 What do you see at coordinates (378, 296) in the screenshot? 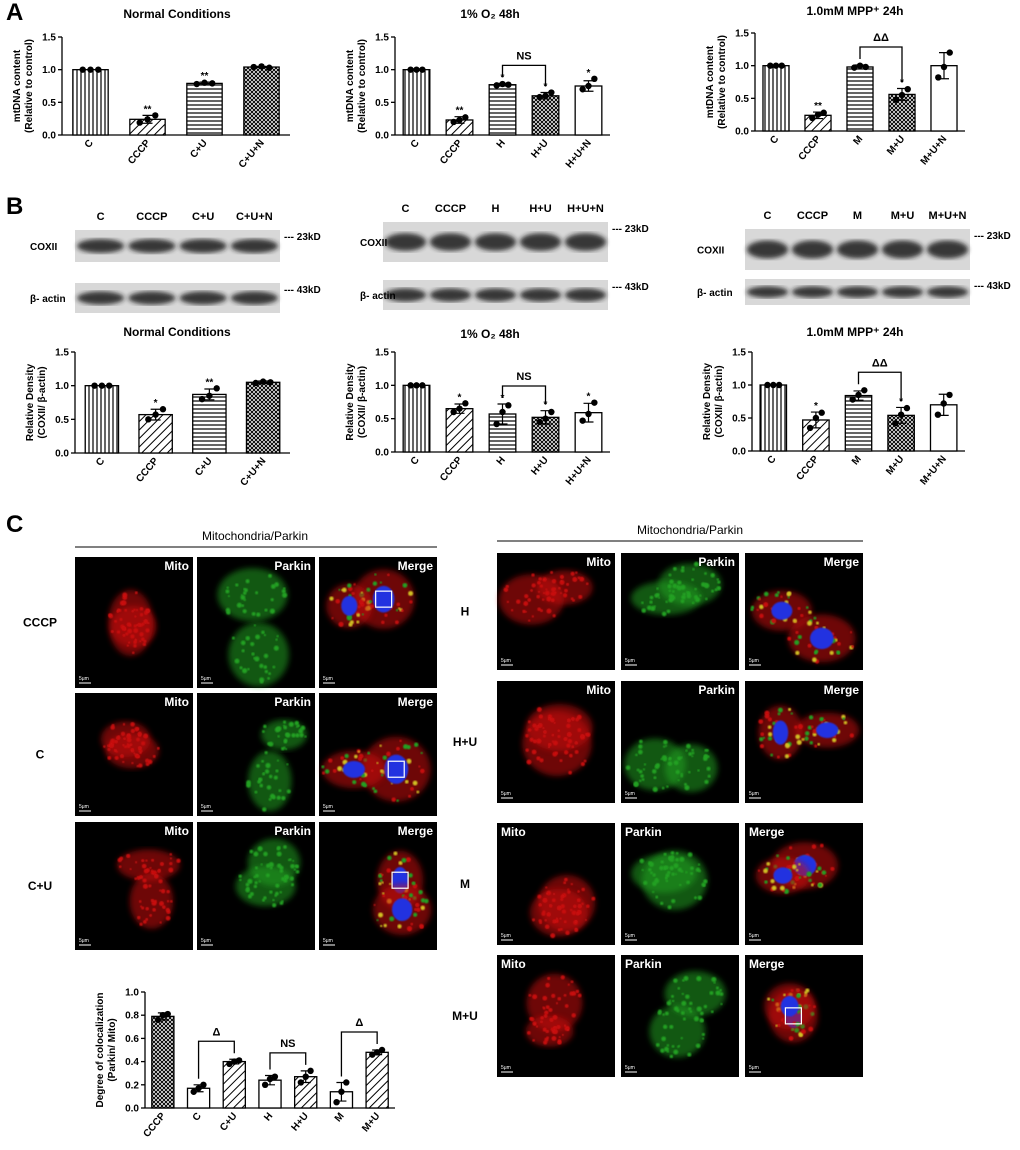
I see `blot-row-label: β- actin` at bounding box center [378, 296].